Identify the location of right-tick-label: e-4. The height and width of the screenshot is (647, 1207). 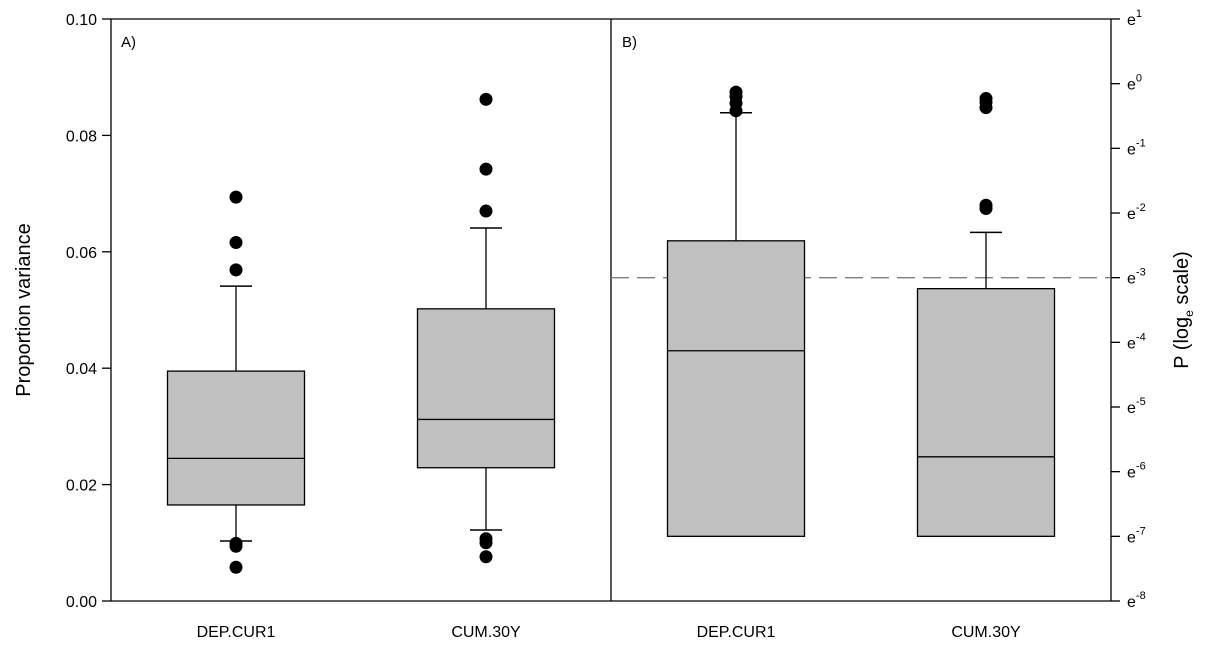
(1136, 341).